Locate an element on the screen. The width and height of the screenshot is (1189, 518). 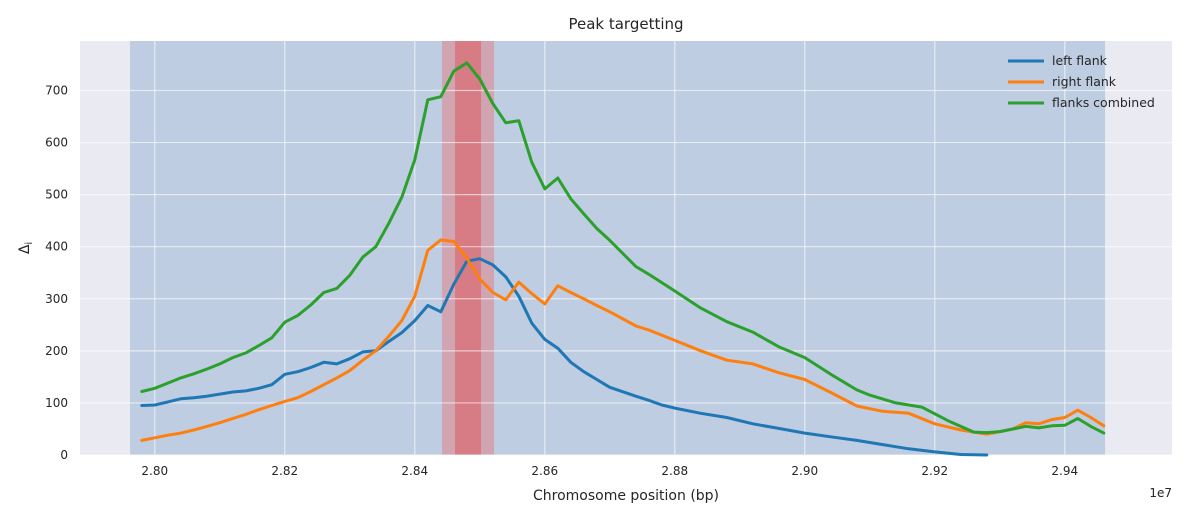
legend-label: left flank is located at coordinates (1080, 60).